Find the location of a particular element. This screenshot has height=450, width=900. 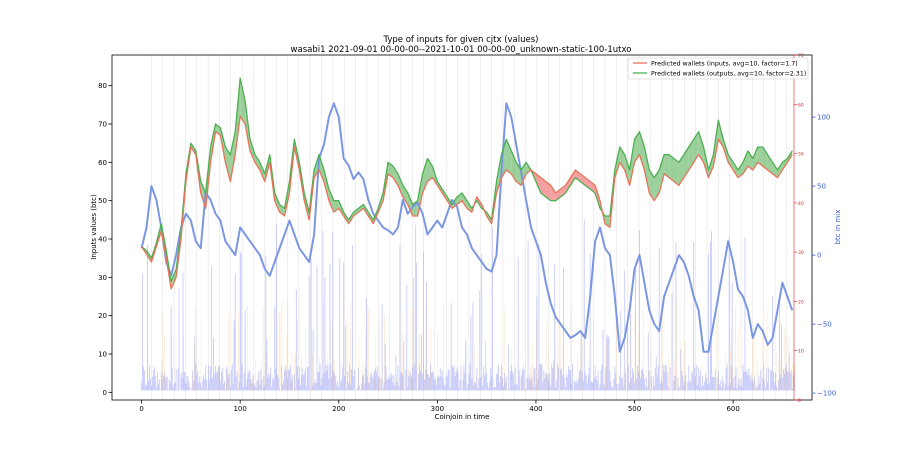

y2-tick-label: −50 is located at coordinates (824, 325).